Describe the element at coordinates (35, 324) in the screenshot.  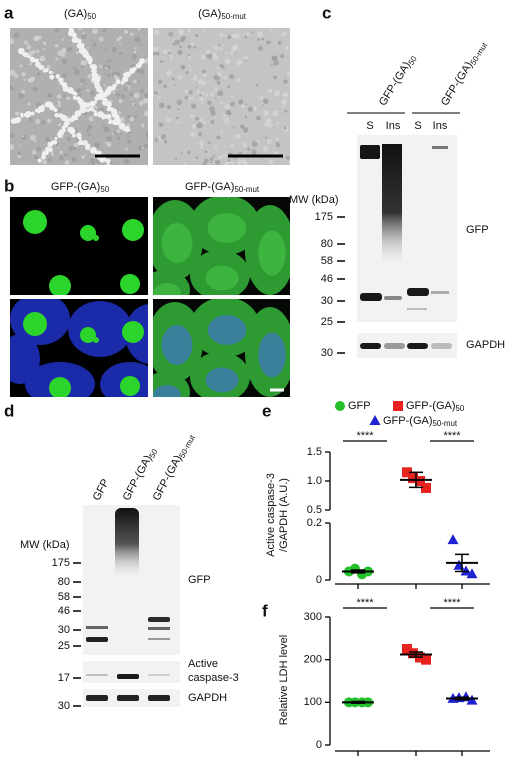
I see `aggregate` at that location.